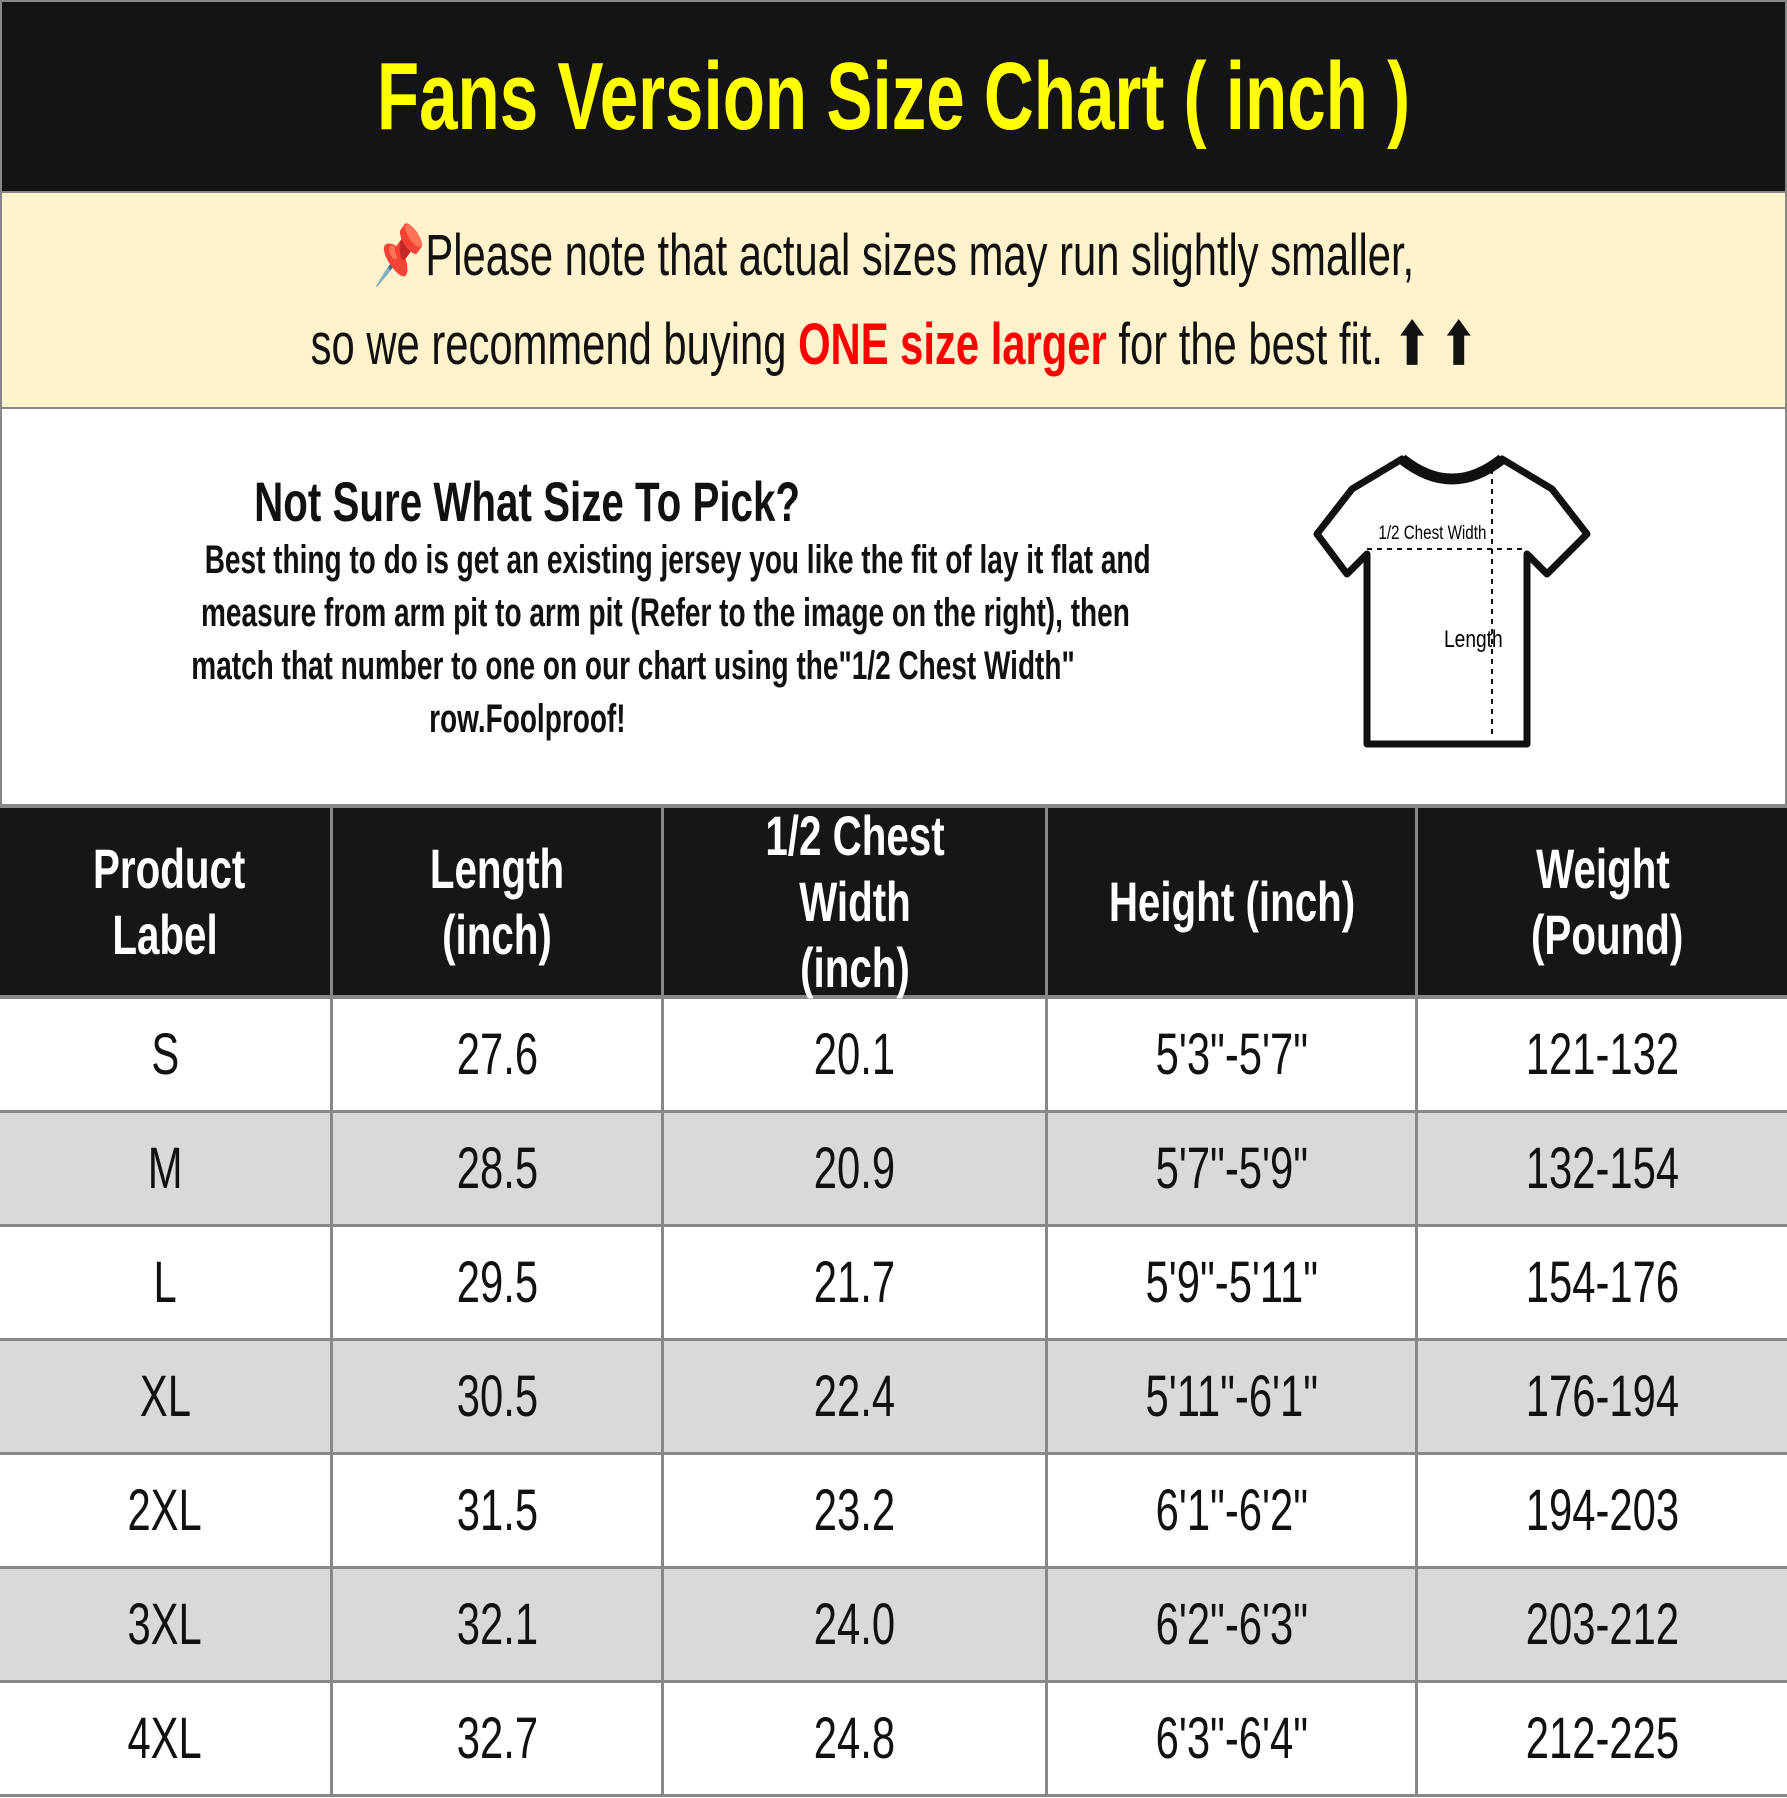 The width and height of the screenshot is (1787, 1798). I want to click on up-arrow-icon: ⬆ ⬆, so click(1435, 344).